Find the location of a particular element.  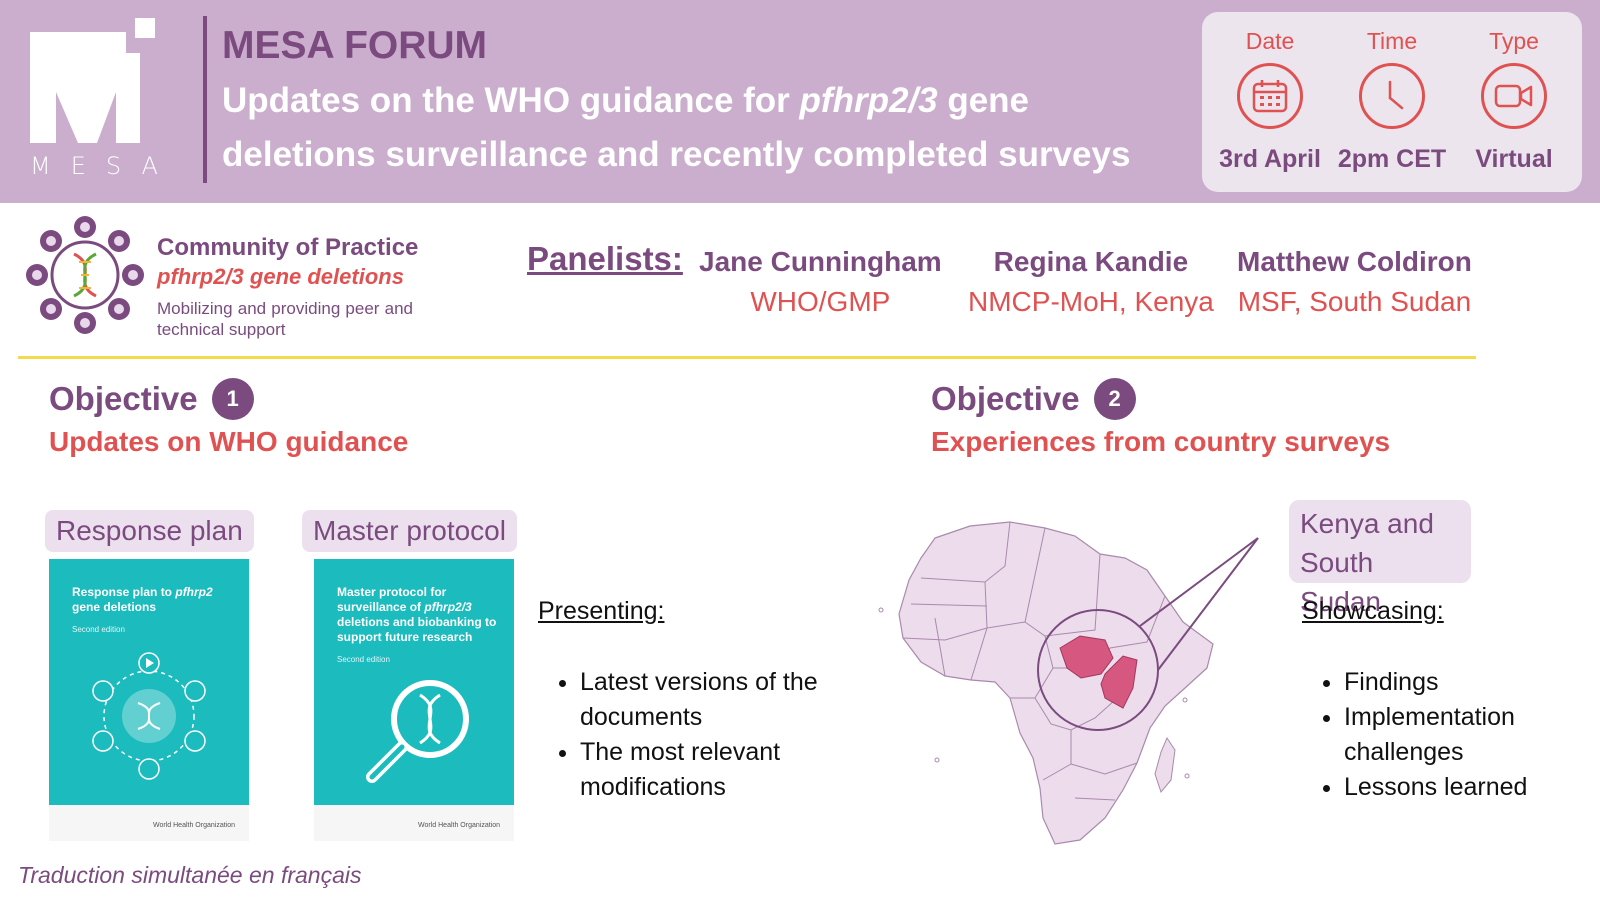

panelist-2: Regina Kandie NMCP-MoH, Kenya is located at coordinates (1091, 282).